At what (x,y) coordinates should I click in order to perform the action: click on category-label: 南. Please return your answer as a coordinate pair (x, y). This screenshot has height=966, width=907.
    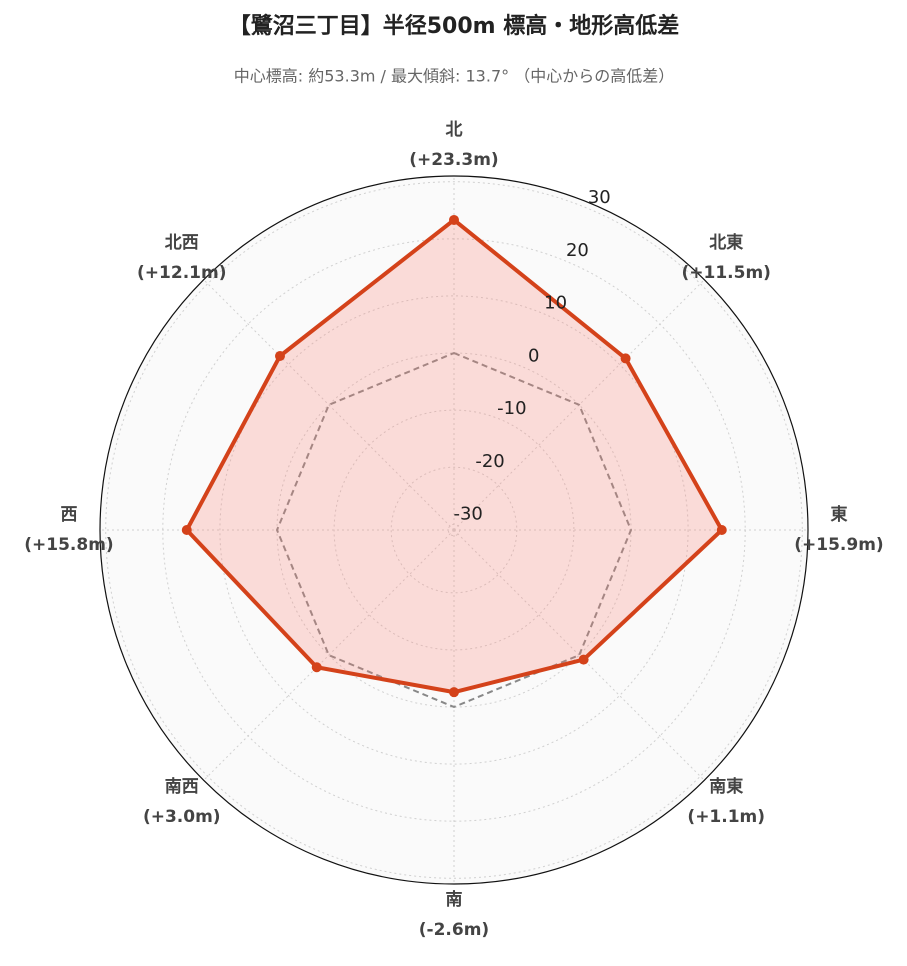
    Looking at the image, I should click on (454, 899).